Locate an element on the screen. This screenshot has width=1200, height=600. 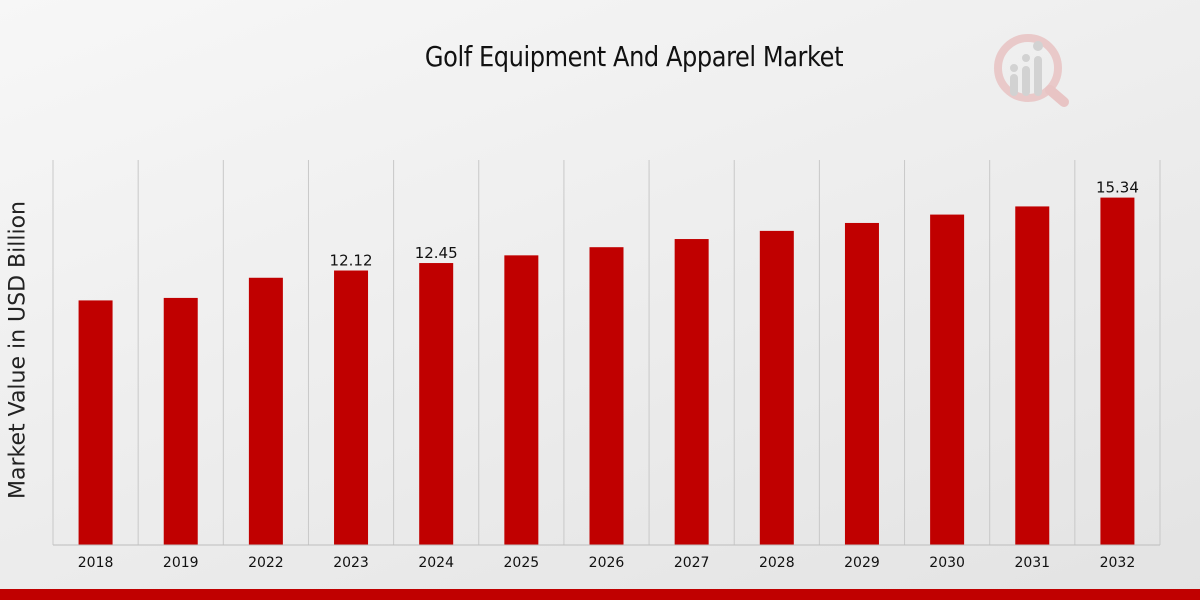
data-label-2023: 12.12 is located at coordinates (351, 261).